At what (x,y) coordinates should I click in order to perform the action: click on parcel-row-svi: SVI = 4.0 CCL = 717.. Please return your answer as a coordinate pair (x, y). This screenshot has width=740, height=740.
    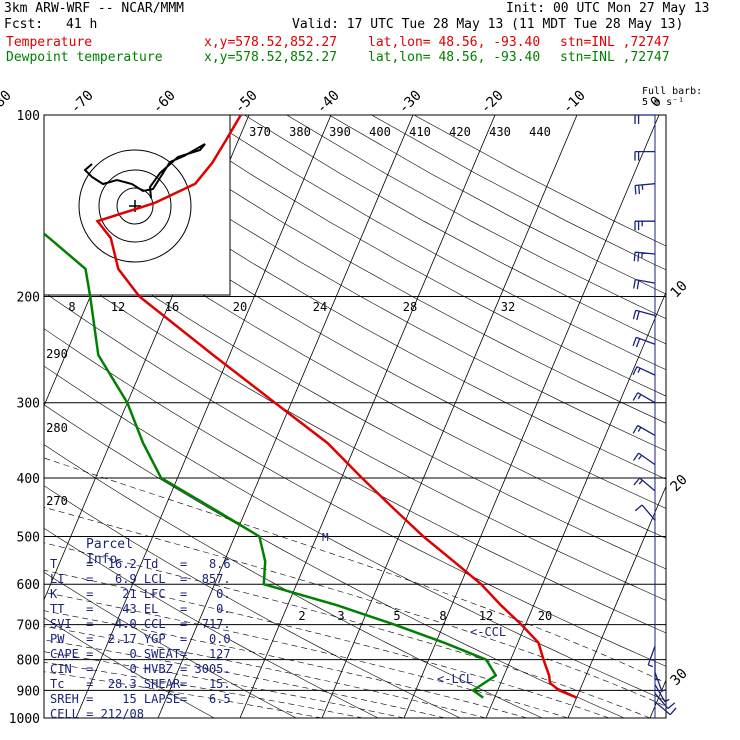
    Looking at the image, I should click on (140, 624).